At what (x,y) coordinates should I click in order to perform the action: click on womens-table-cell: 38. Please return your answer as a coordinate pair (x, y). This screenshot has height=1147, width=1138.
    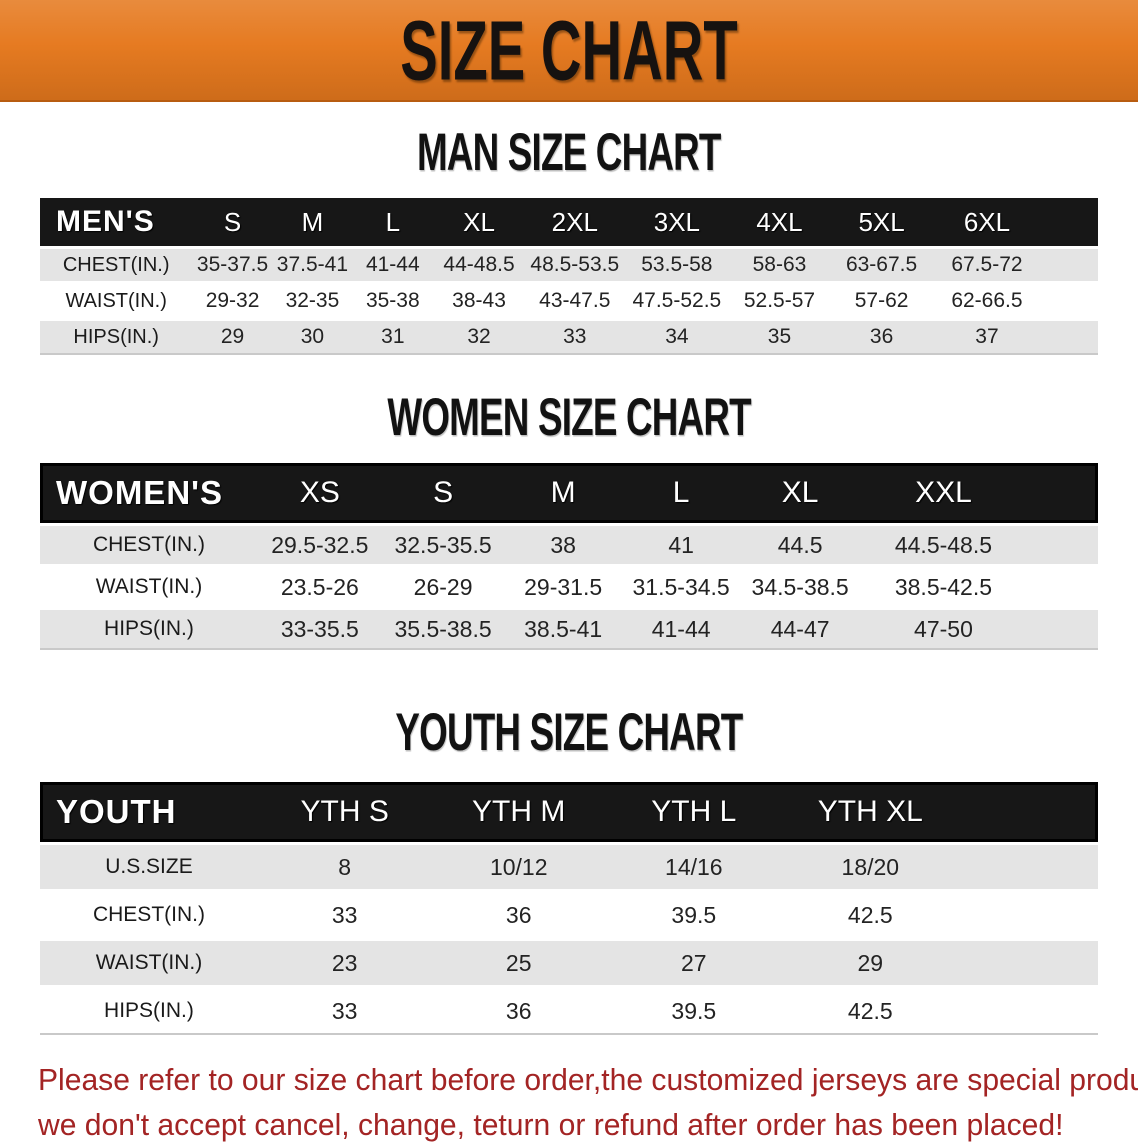
    Looking at the image, I should click on (563, 544).